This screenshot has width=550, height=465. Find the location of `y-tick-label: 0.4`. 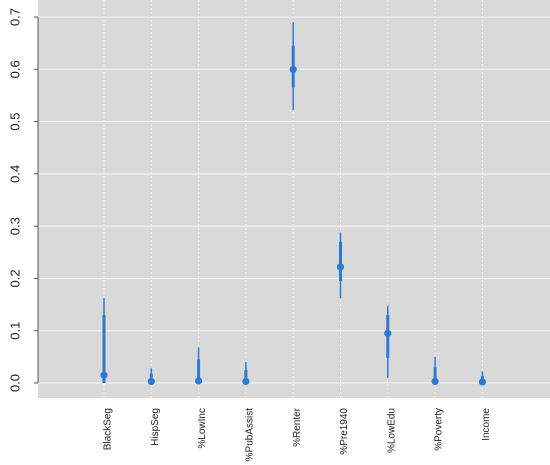

y-tick-label: 0.4 is located at coordinates (14, 174).